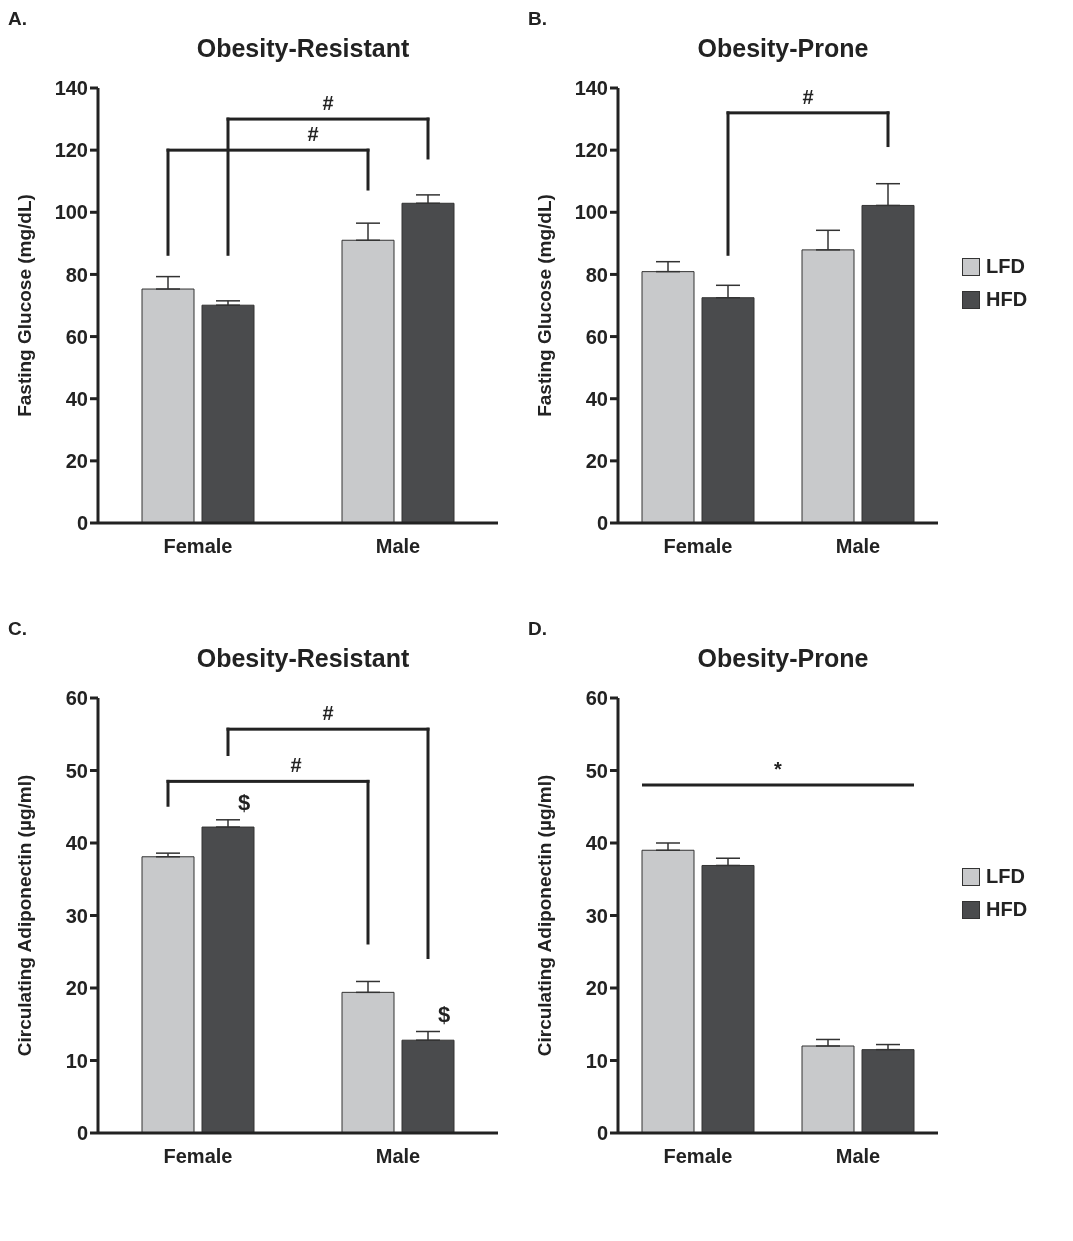 Image resolution: width=1073 pixels, height=1241 pixels. I want to click on text: C., so click(18, 629).